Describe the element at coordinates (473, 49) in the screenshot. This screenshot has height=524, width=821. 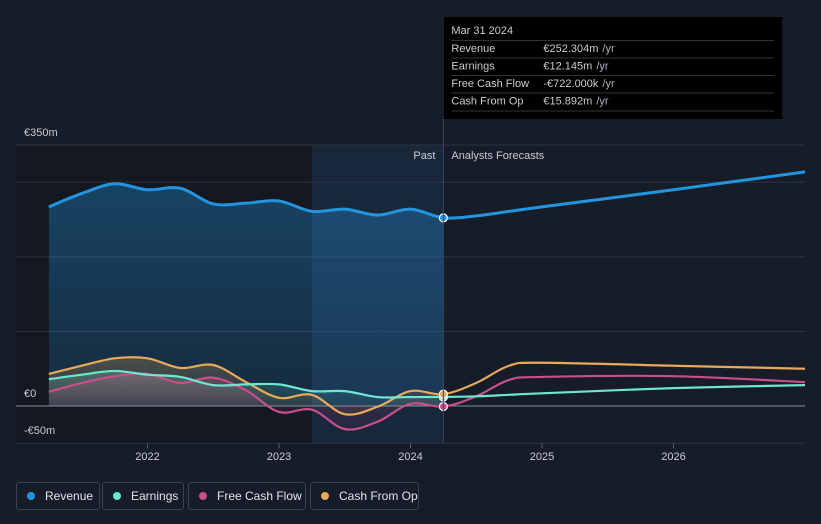
I see `tooltip-label: Revenue` at that location.